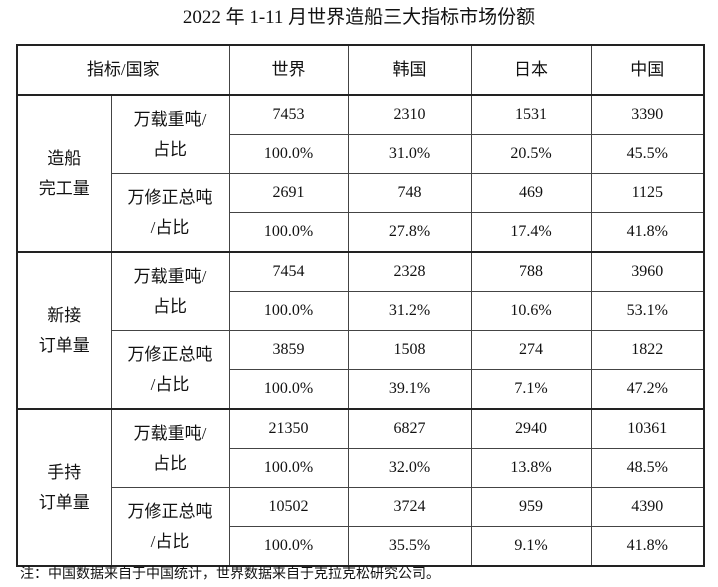 This screenshot has width=718, height=587. Describe the element at coordinates (409, 70) in the screenshot. I see `header-cell: 韩国` at that location.